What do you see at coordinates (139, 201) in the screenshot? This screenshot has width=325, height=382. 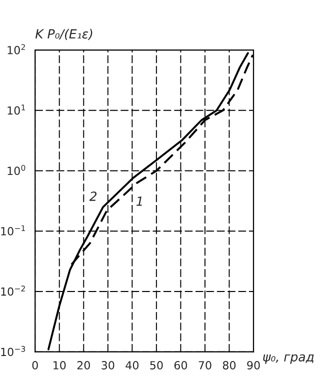 I see `annotation: 1` at bounding box center [139, 201].